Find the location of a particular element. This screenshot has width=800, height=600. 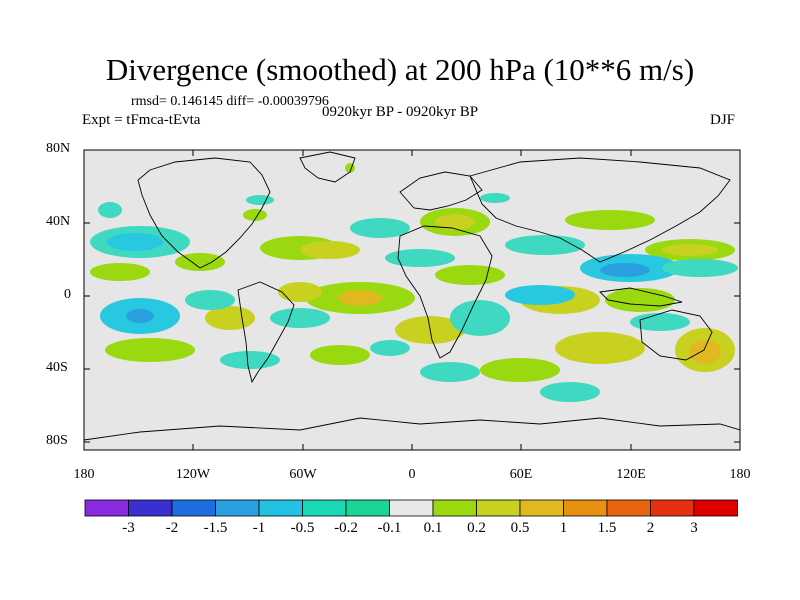

lat-label: 80N is located at coordinates (58, 148).